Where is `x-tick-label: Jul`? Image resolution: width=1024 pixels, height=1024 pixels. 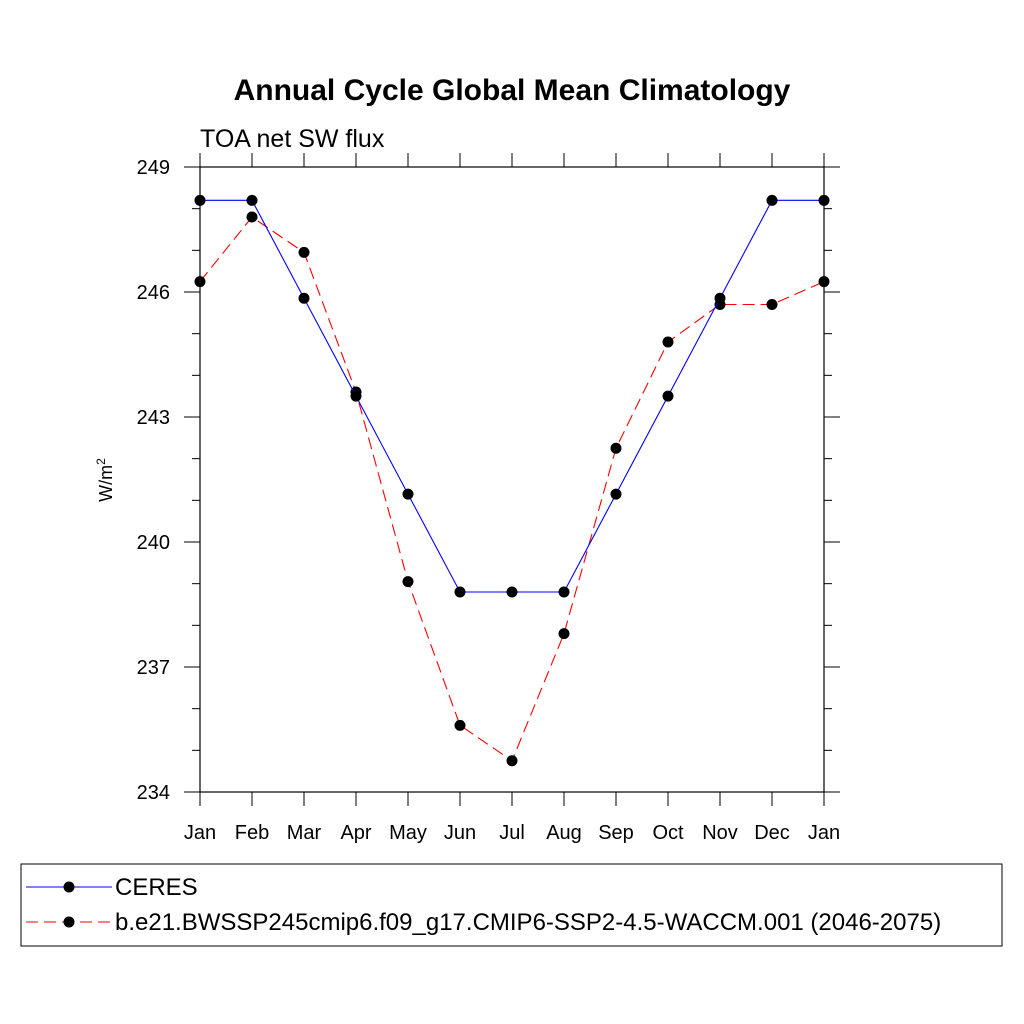
x-tick-label: Jul is located at coordinates (512, 833).